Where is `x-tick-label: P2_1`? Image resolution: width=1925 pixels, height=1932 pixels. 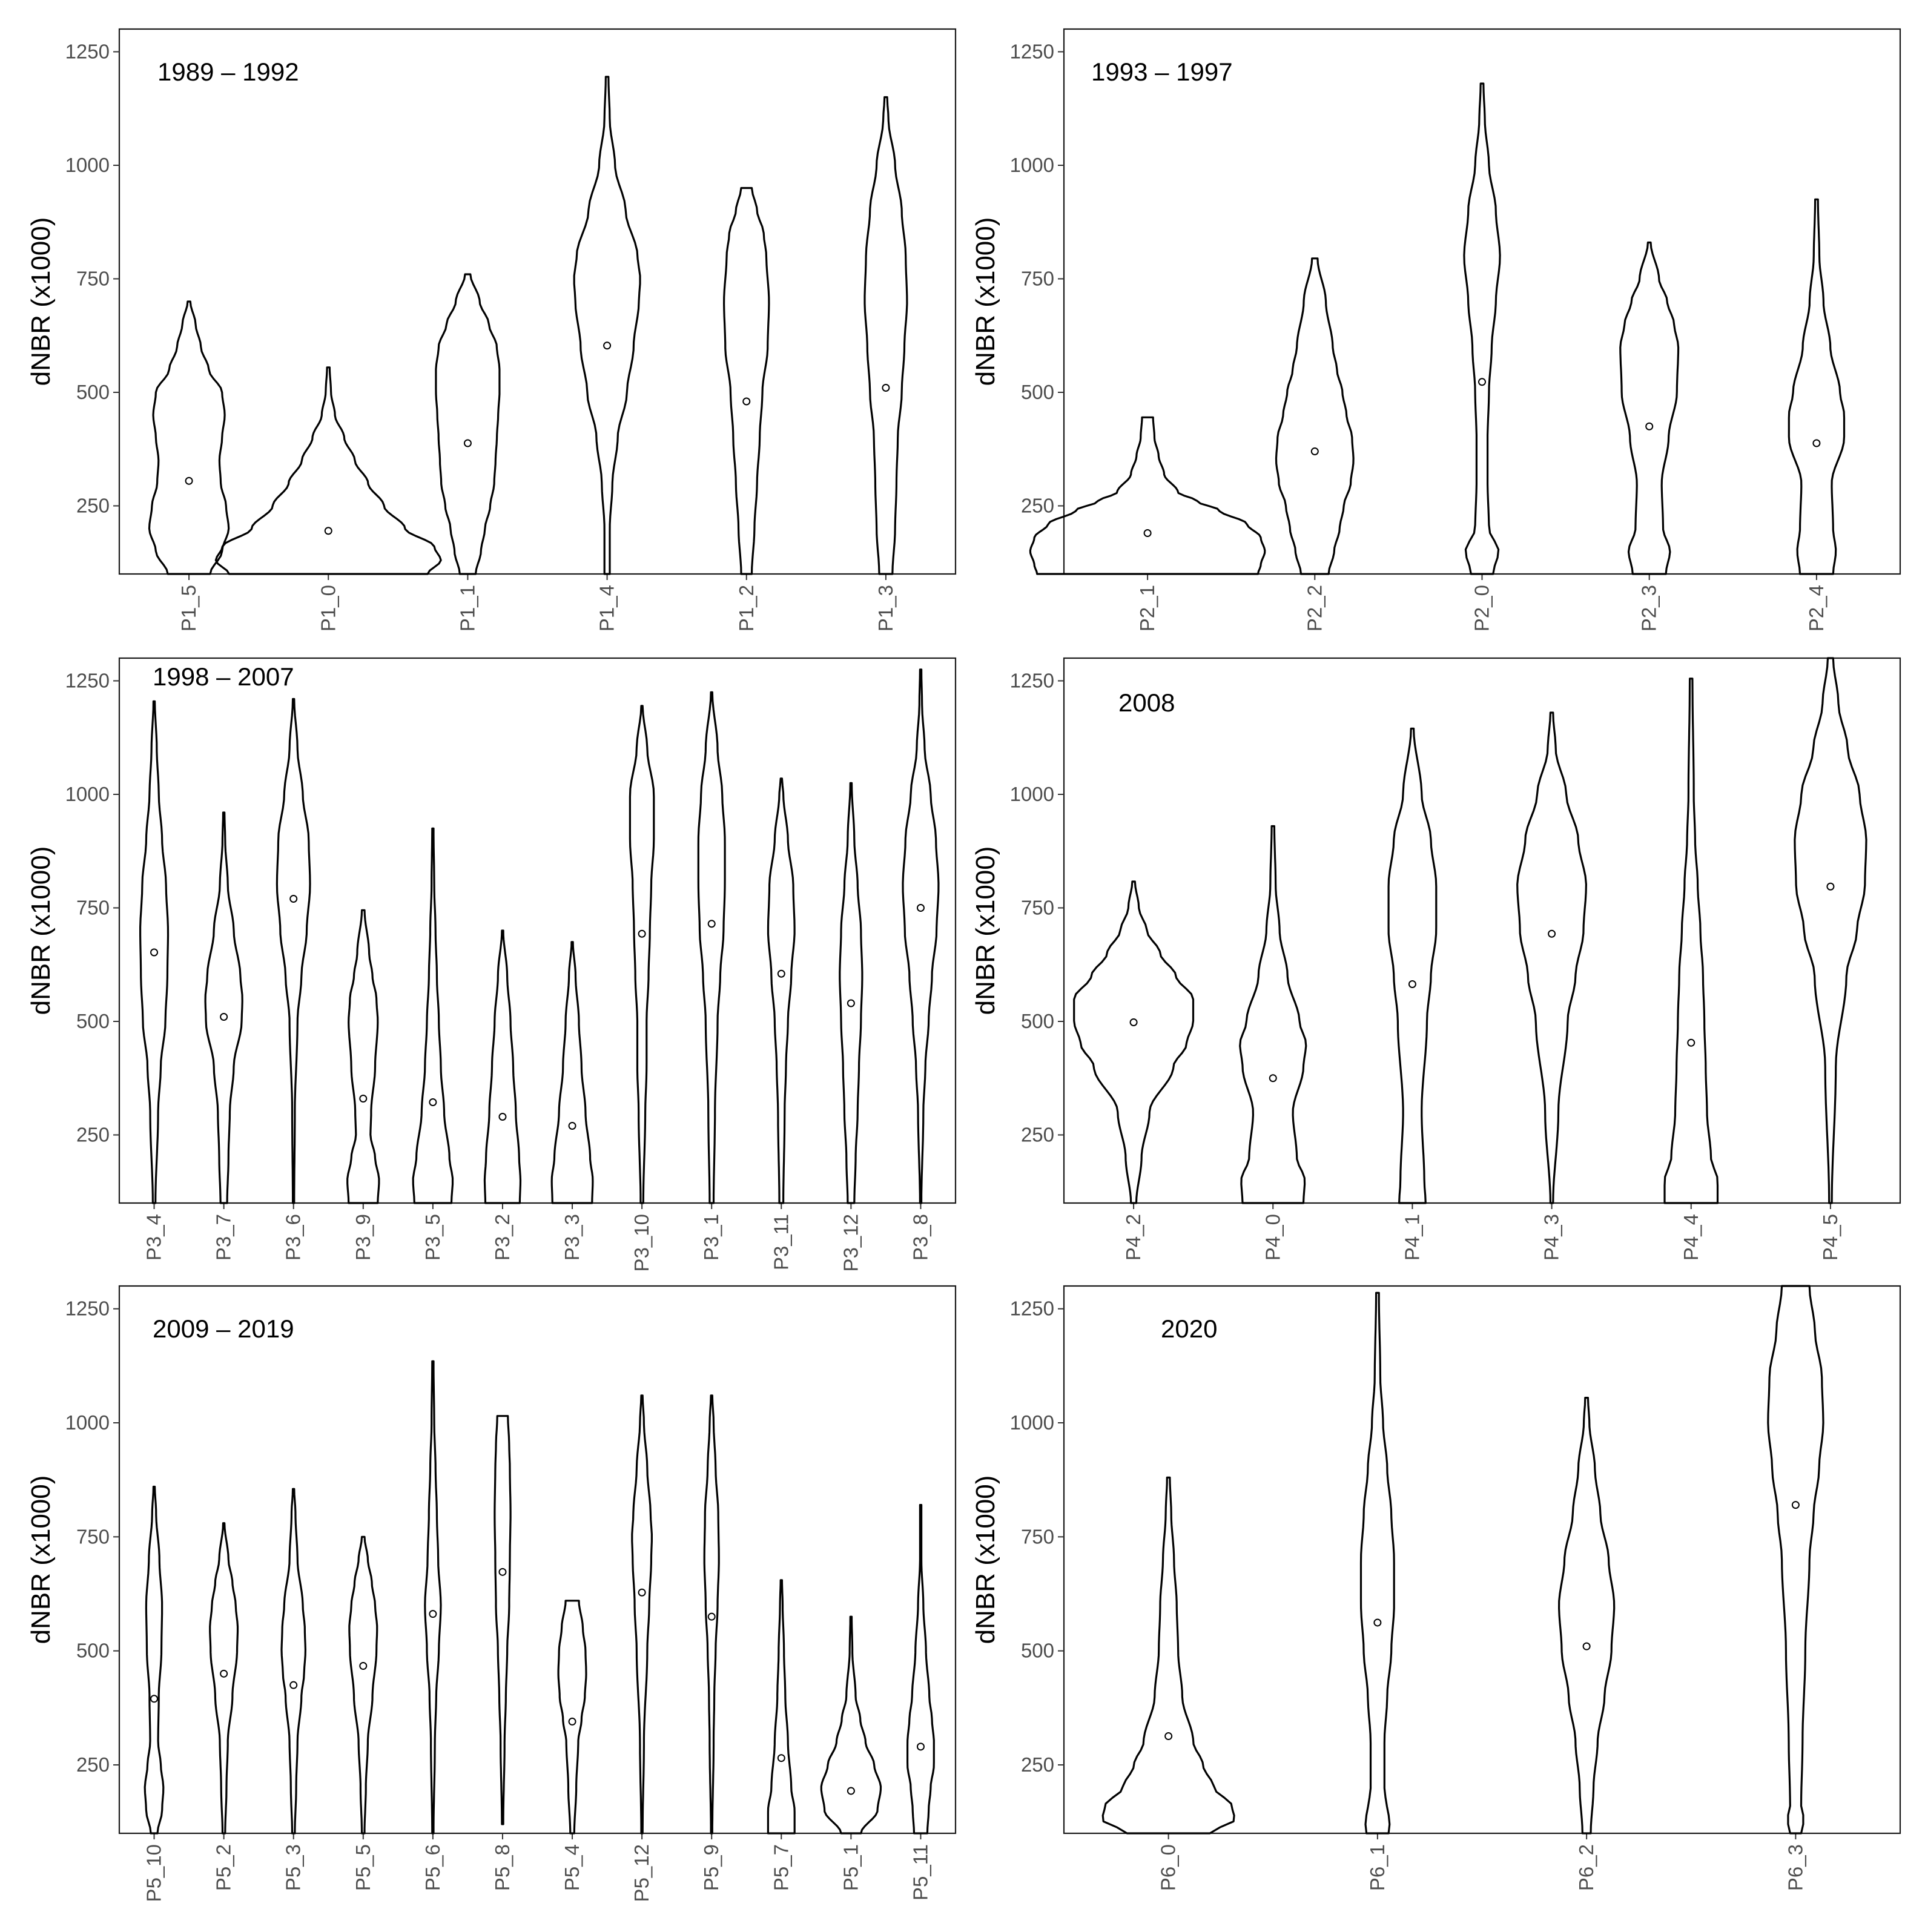
x-tick-label: P2_1 is located at coordinates (1147, 608).